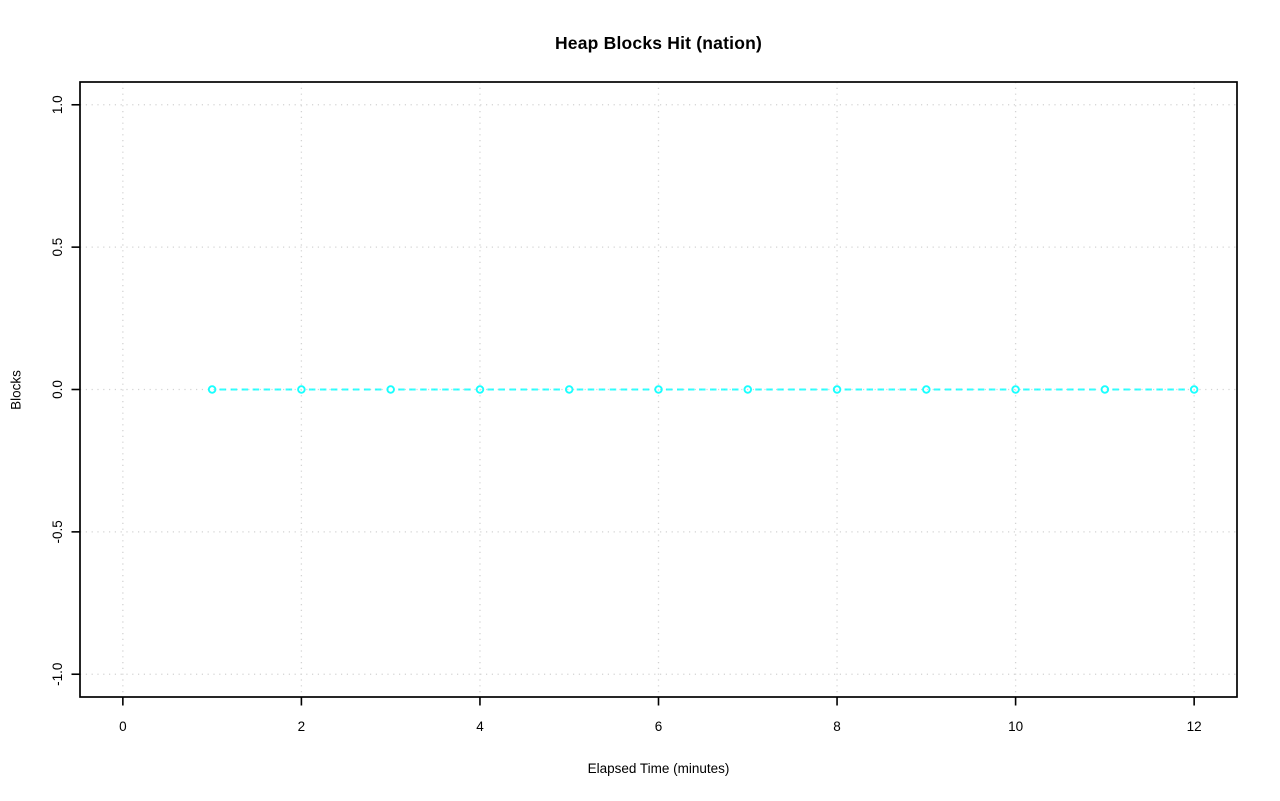 The height and width of the screenshot is (801, 1280). I want to click on y-tick-label: 0.5, so click(57, 247).